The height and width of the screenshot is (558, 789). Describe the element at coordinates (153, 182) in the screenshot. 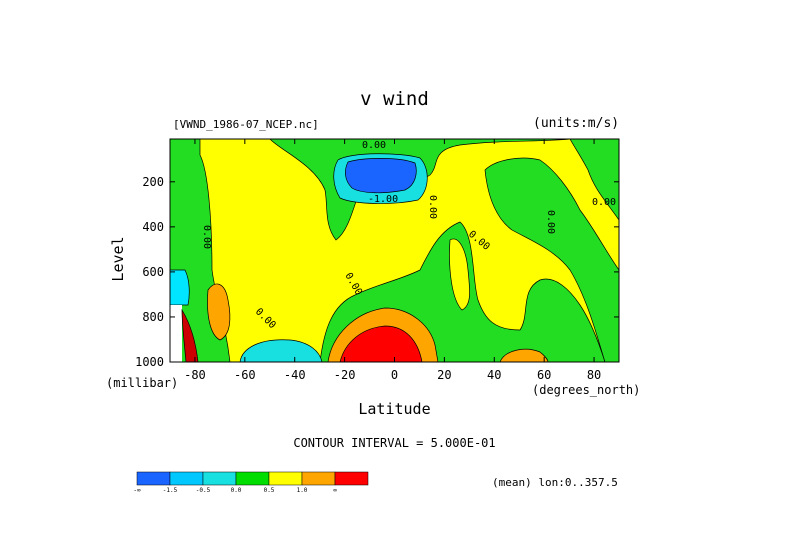

I see `y-tick-label: 200` at that location.